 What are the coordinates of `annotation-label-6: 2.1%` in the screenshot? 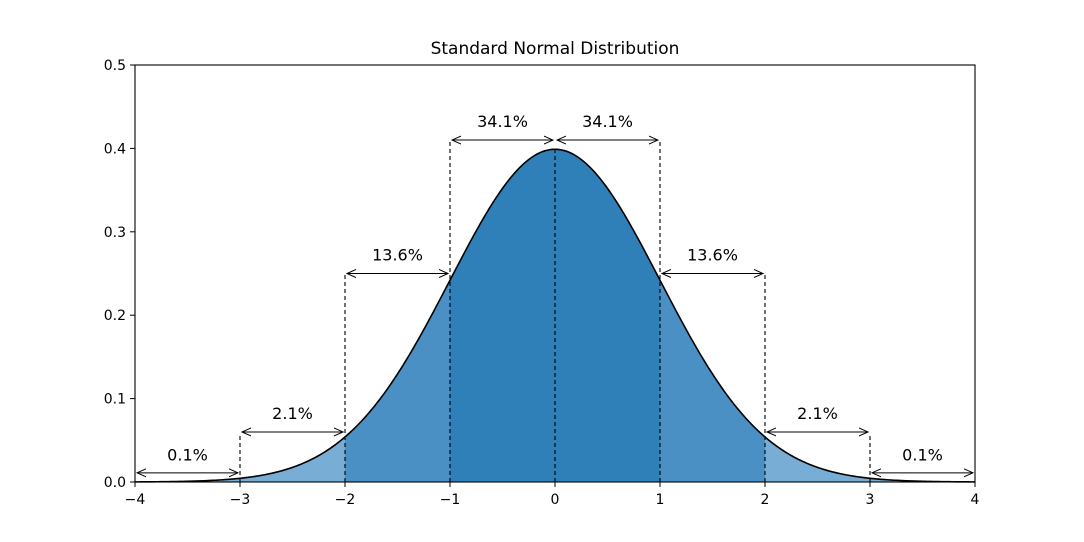 It's located at (817, 413).